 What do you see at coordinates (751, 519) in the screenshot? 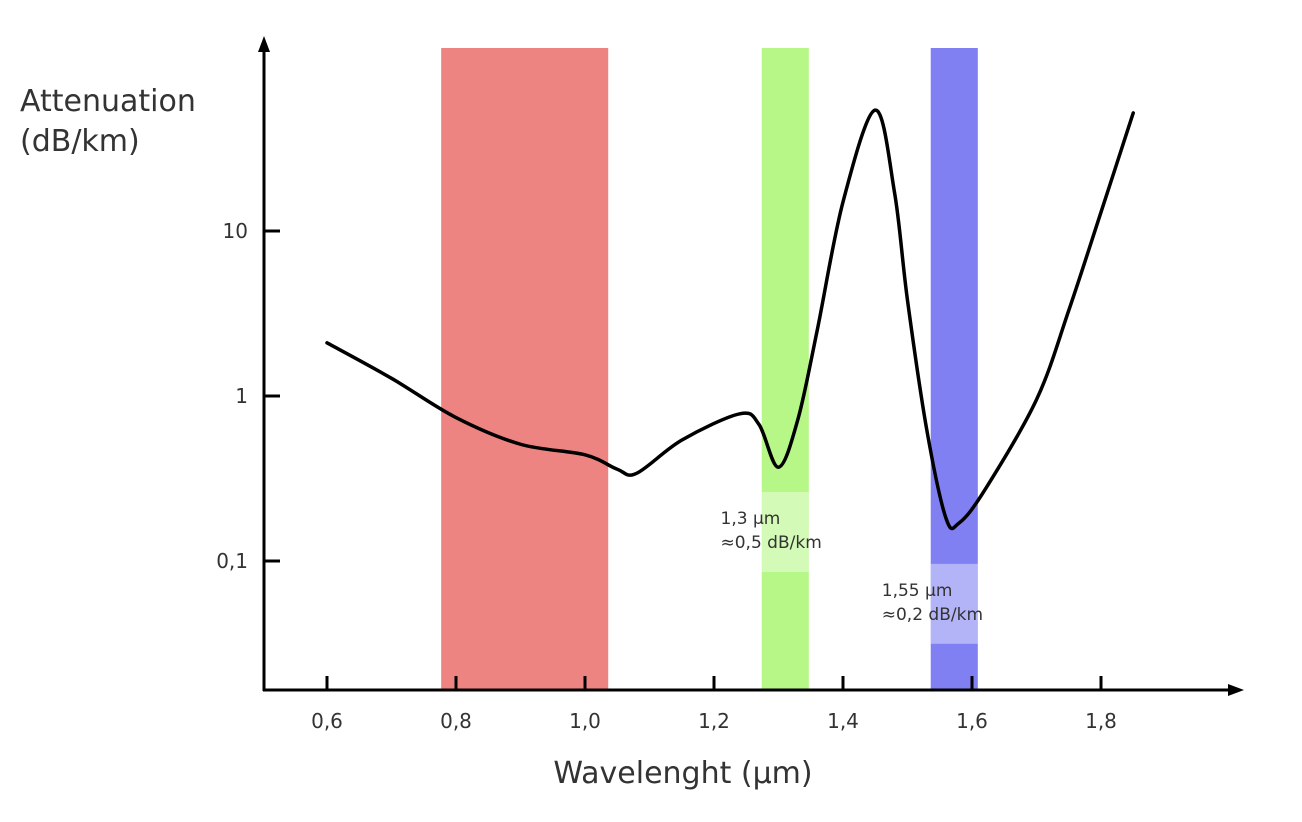
I see `annotation-label: 1,3 µm` at bounding box center [751, 519].